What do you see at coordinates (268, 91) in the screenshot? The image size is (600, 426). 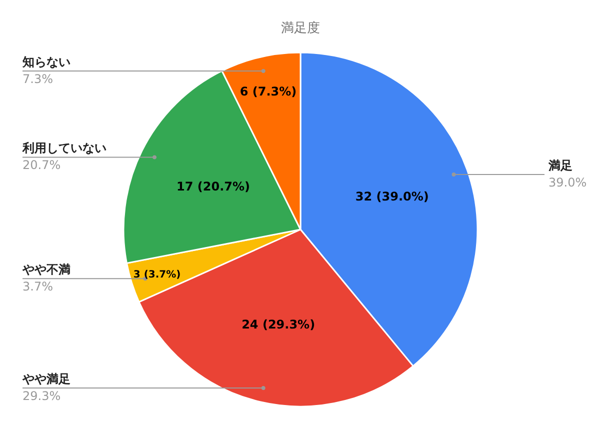 I see `data-label: 6 (7.3%)` at bounding box center [268, 91].